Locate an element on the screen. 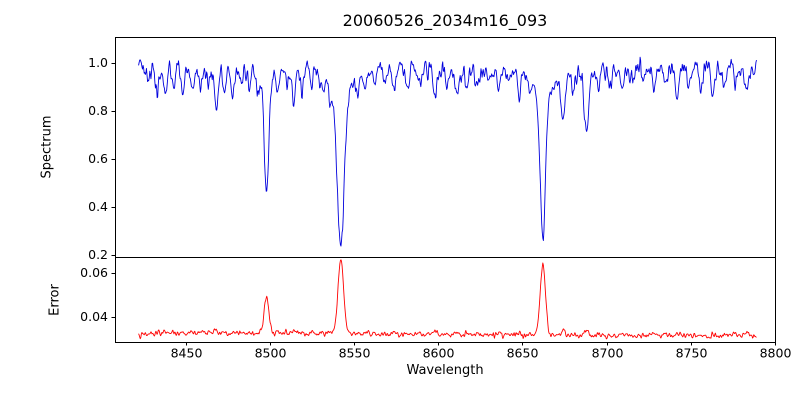 Image resolution: width=800 pixels, height=400 pixels. chart-title: 20060526_2034m16_093 is located at coordinates (445, 20).